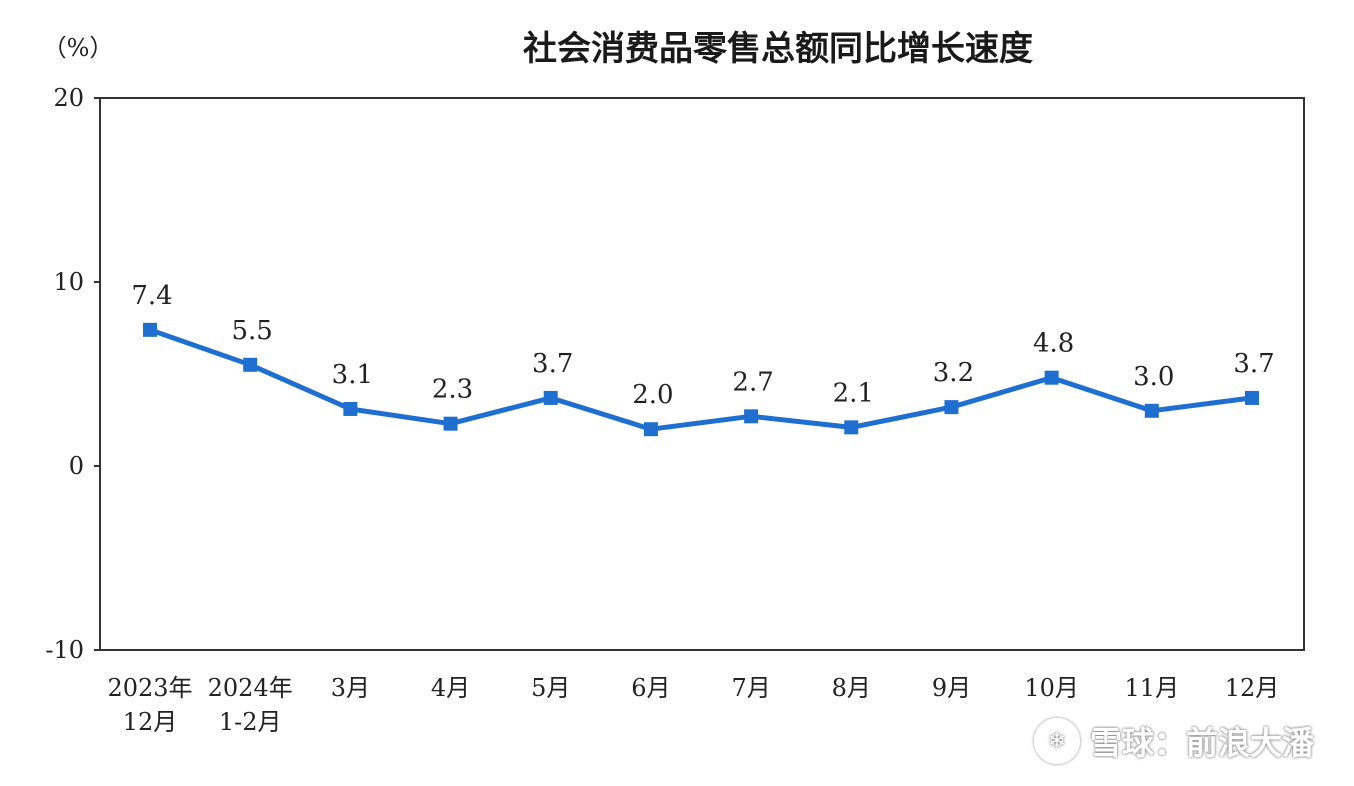 This screenshot has width=1354, height=786. Describe the element at coordinates (250, 688) in the screenshot. I see `x-tick-label: 2024年` at that location.